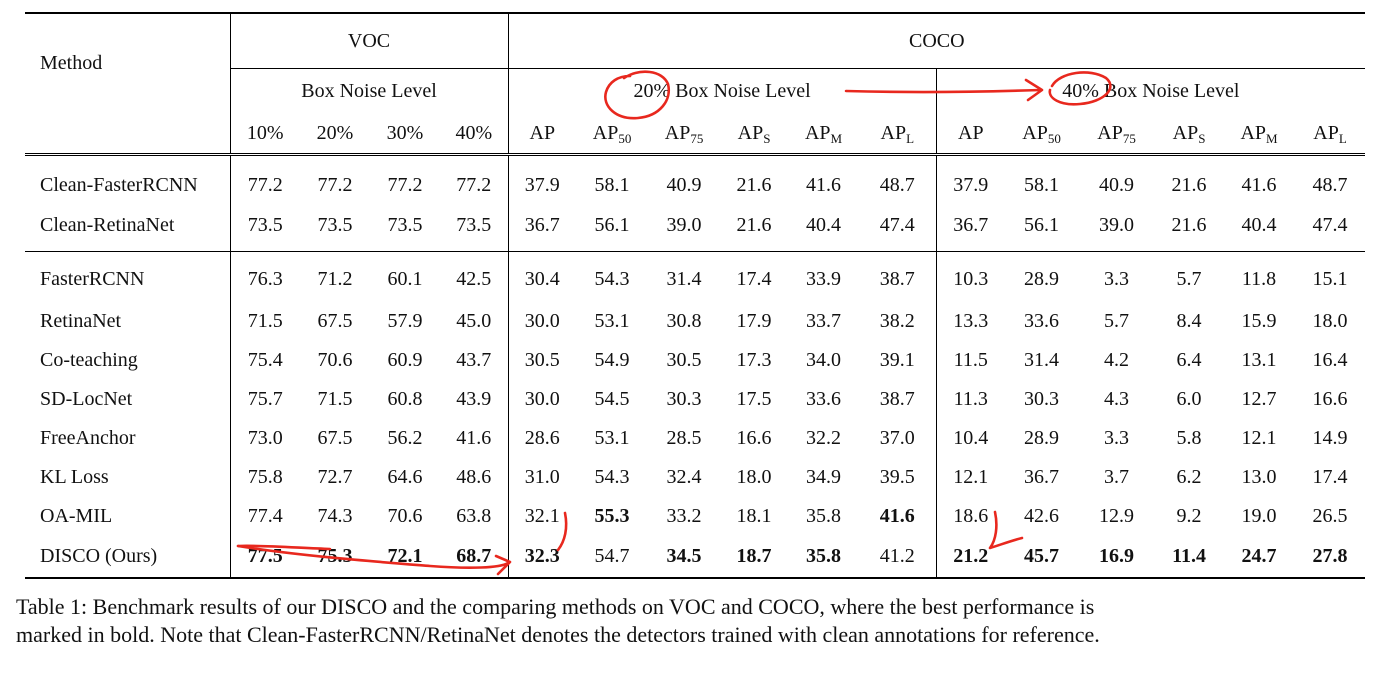 The width and height of the screenshot is (1400, 674). What do you see at coordinates (910, 138) in the screenshot?
I see `metric-subscript: L` at bounding box center [910, 138].